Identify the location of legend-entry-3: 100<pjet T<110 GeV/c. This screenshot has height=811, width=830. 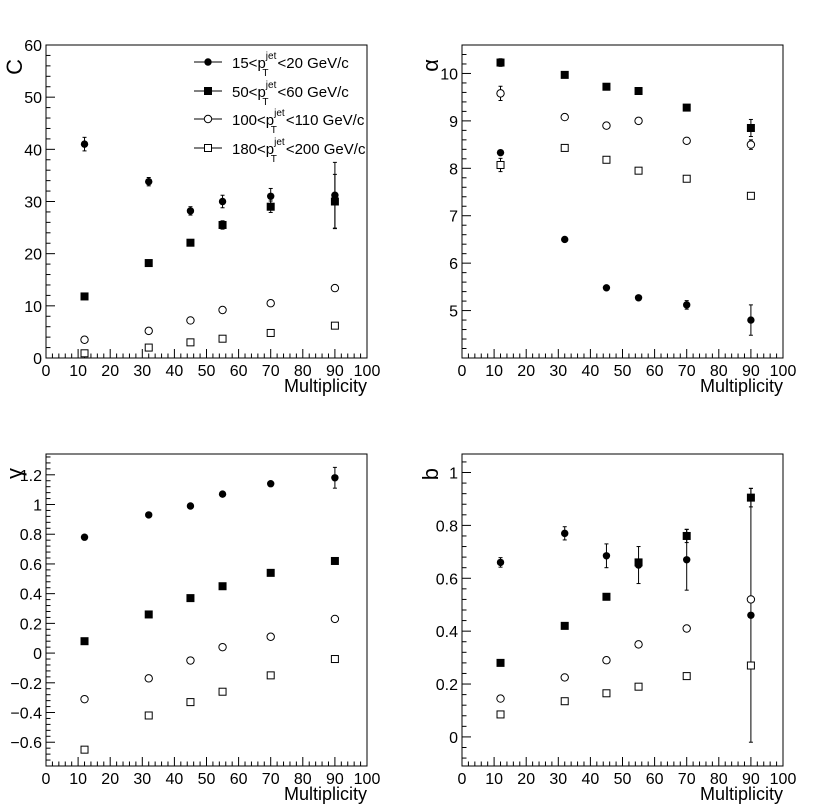
(279, 122).